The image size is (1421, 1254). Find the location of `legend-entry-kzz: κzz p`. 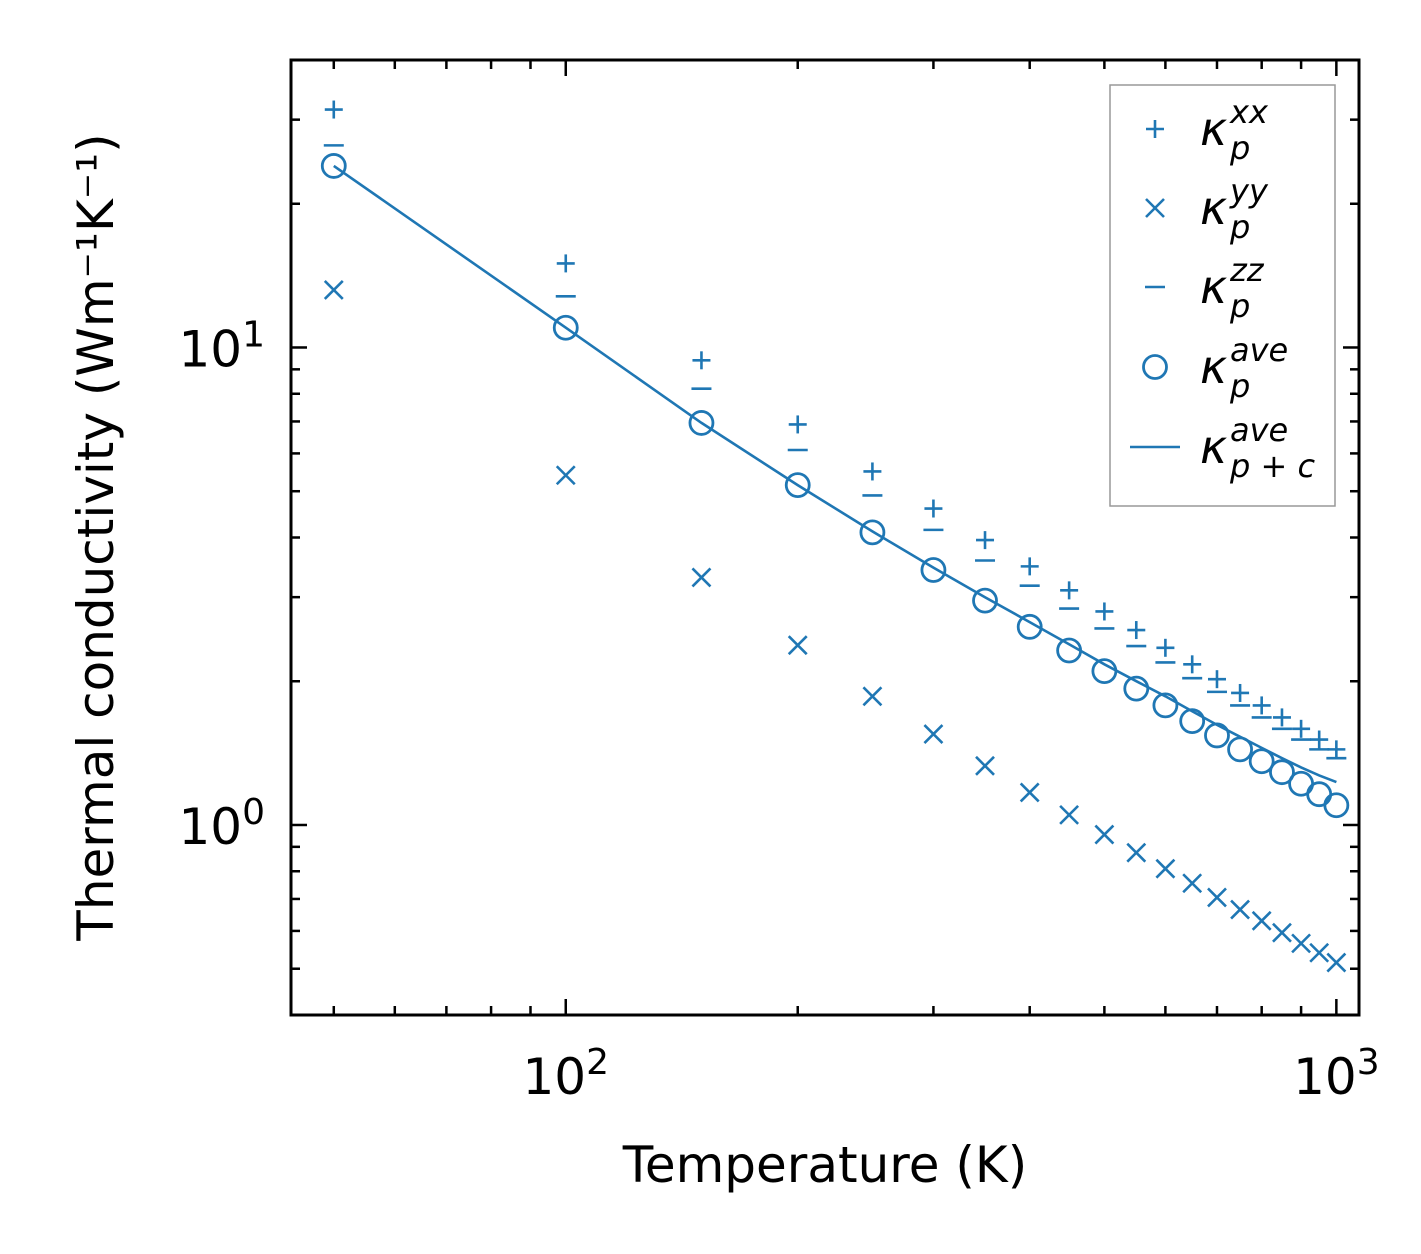

legend-entry-kzz: κzz p is located at coordinates (1205, 288).